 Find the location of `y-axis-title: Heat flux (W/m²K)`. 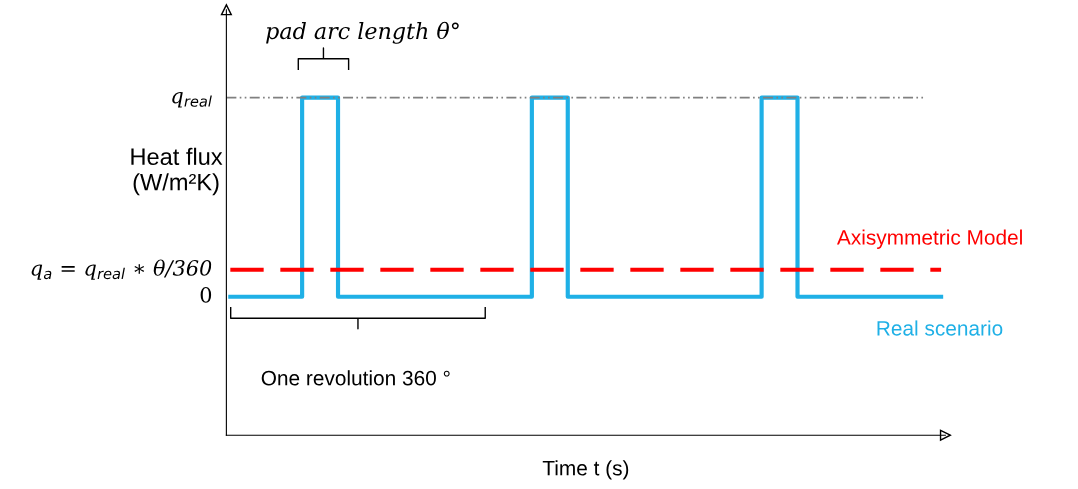

y-axis-title: Heat flux (W/m²K) is located at coordinates (177, 171).